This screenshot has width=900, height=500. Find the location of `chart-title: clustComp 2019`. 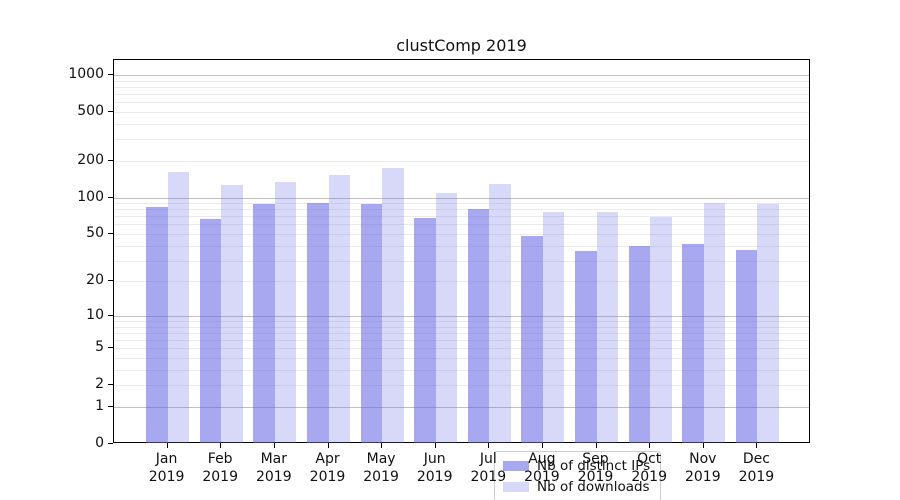

chart-title: clustComp 2019 is located at coordinates (461, 45).